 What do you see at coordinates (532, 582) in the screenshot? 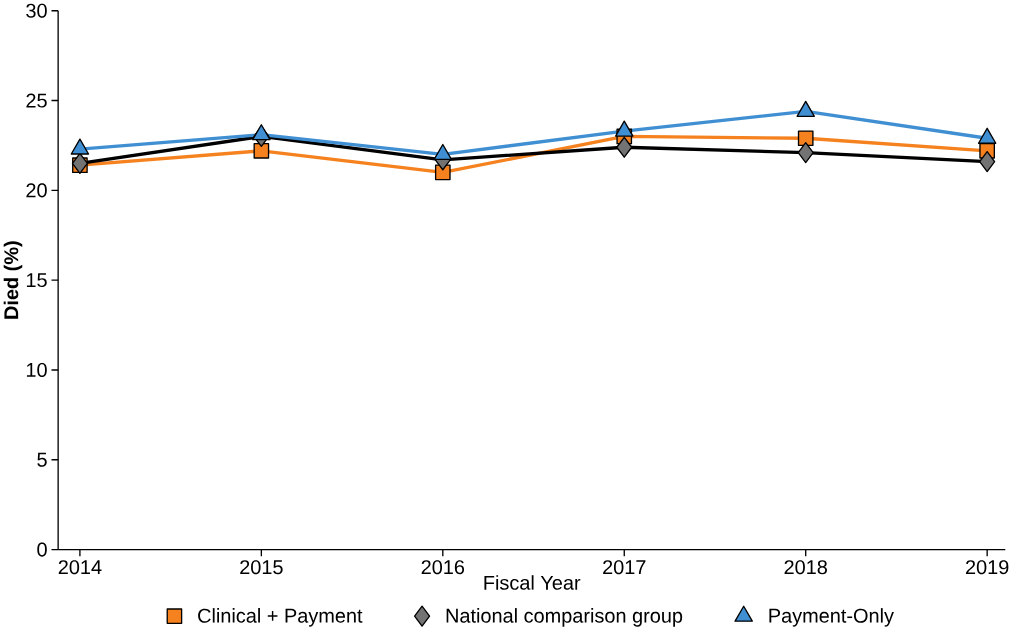
I see `x-axis-title: Fiscal Year` at bounding box center [532, 582].